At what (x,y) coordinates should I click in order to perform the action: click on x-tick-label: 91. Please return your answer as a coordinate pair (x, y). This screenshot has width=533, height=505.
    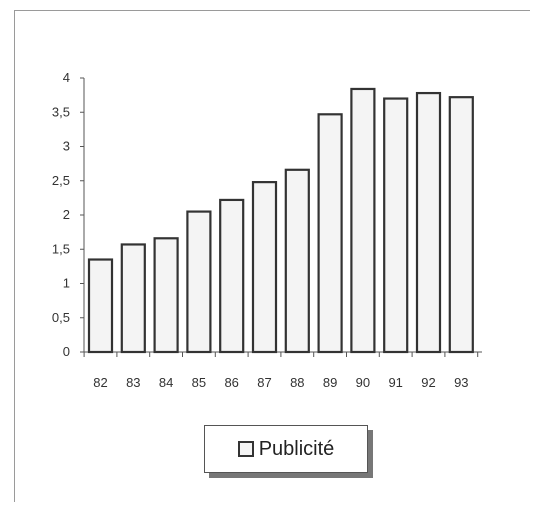
    Looking at the image, I should click on (395, 382).